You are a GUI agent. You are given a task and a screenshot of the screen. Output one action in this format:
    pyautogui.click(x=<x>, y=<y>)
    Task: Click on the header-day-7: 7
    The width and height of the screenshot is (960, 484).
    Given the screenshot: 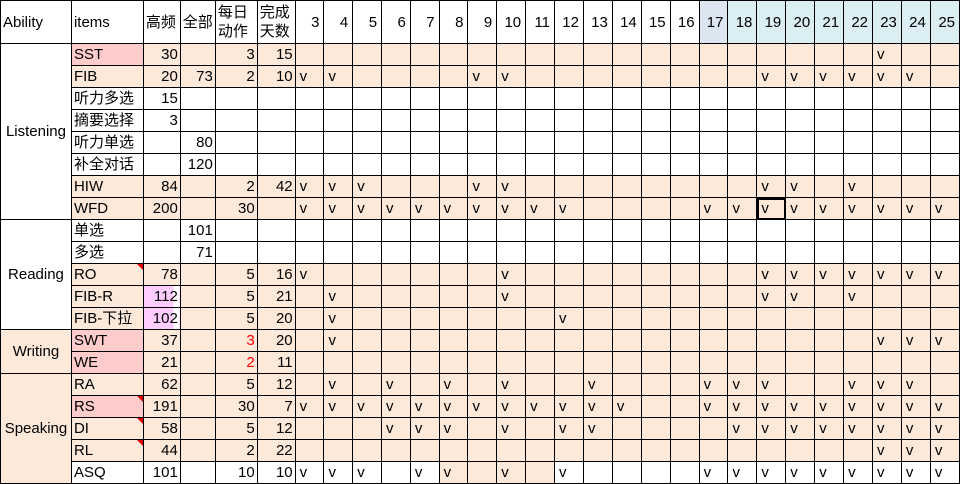 What is the action you would take?
    pyautogui.click(x=424, y=22)
    